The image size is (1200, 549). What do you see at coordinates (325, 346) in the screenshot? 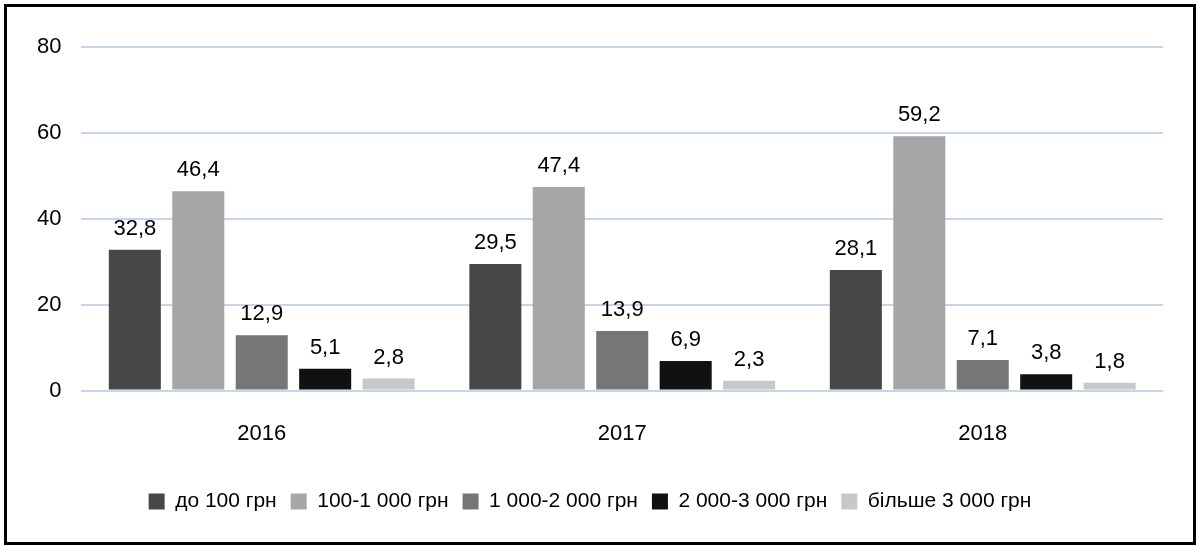
I see `data-label: 5,1` at bounding box center [325, 346].